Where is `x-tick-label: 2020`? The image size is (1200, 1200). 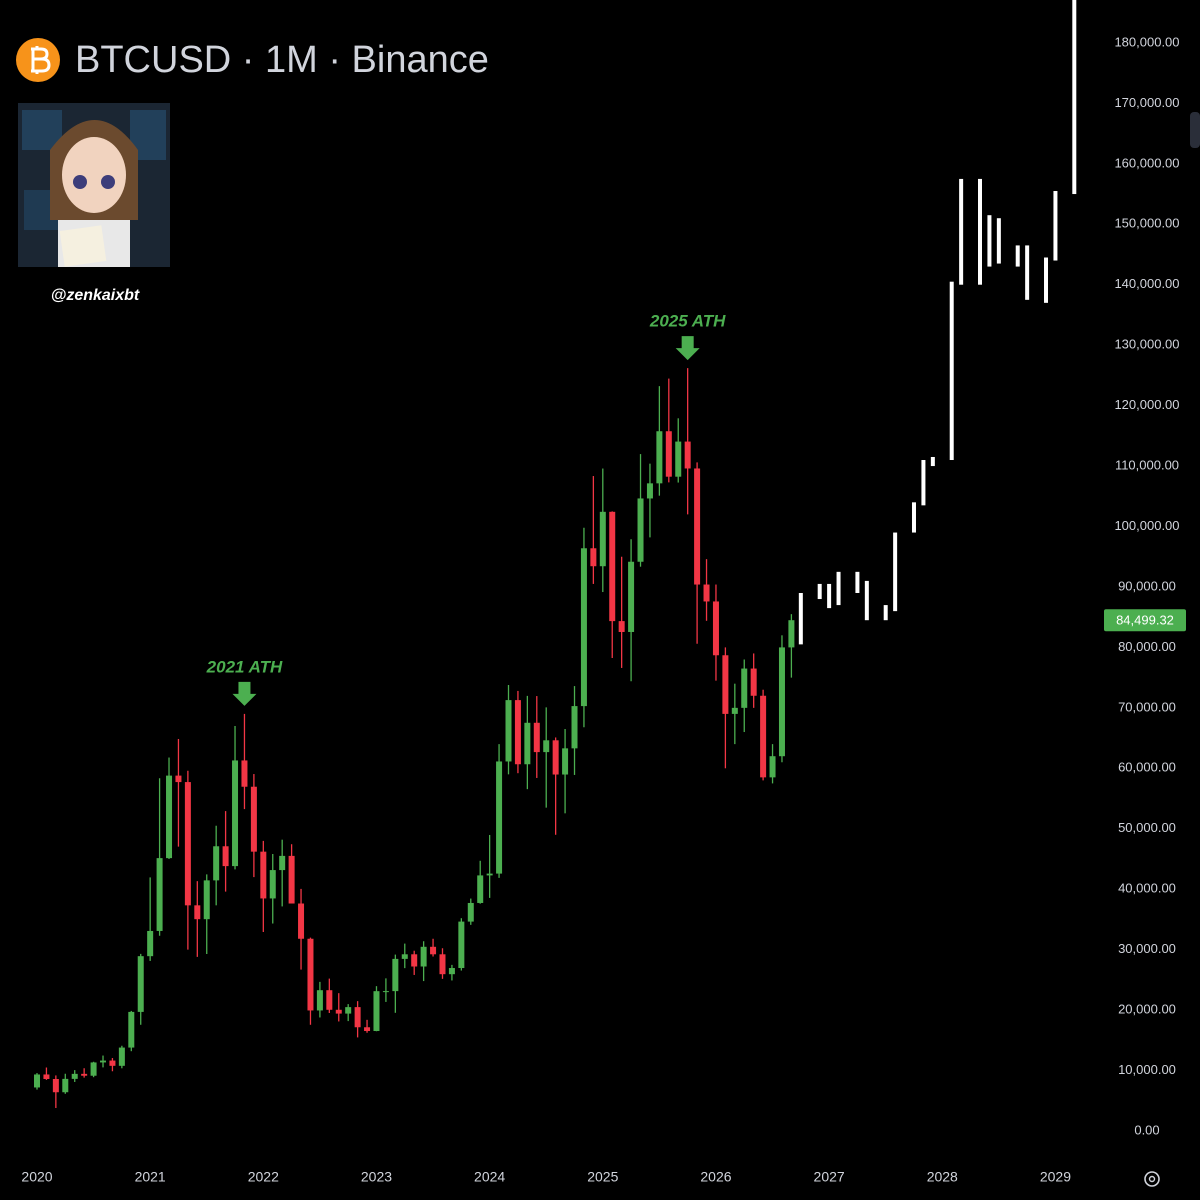
x-tick-label: 2020 is located at coordinates (36, 1177).